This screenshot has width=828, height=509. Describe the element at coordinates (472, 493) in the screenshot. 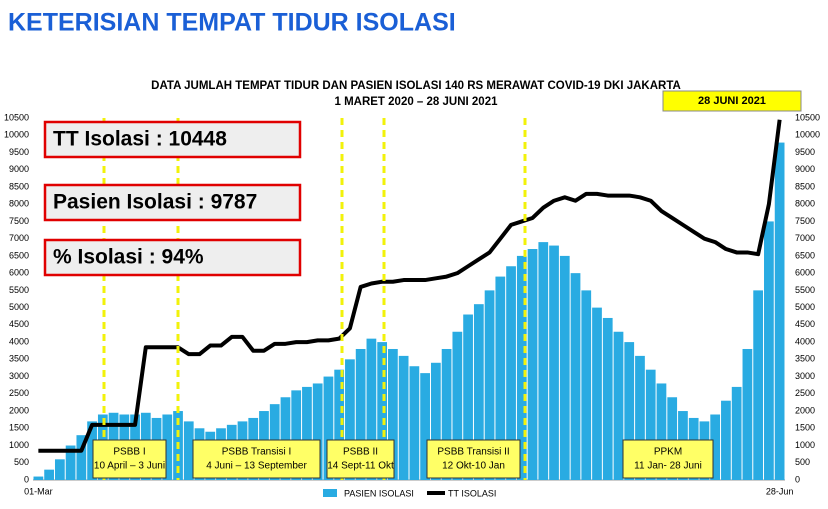

I see `legend-label: TT ISOLASI` at that location.